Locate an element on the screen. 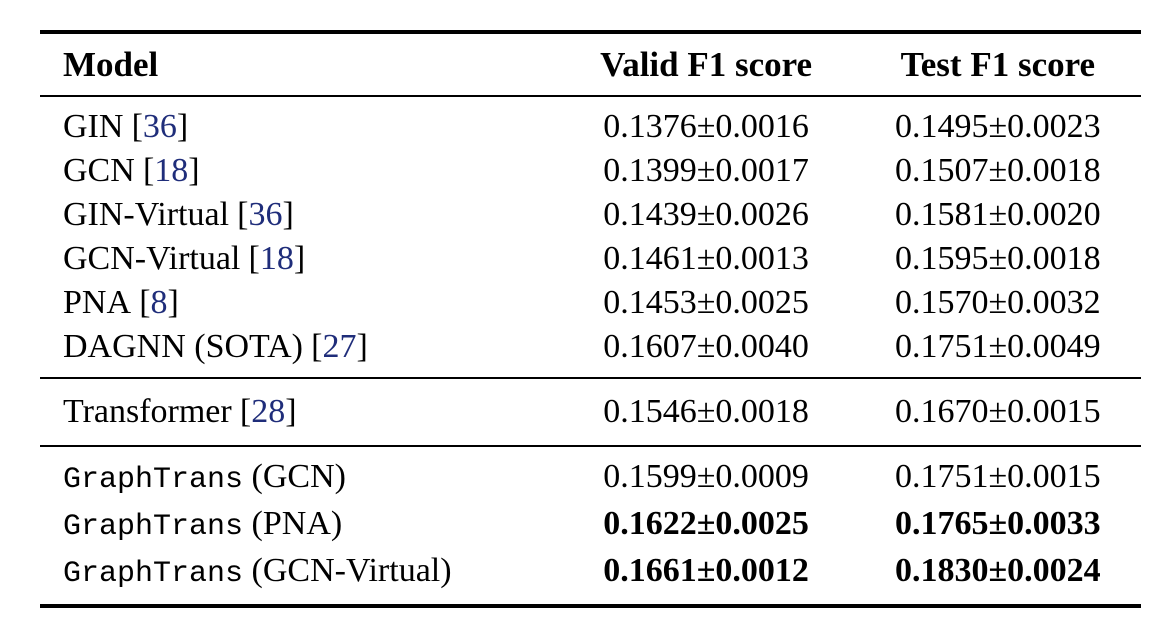 The height and width of the screenshot is (618, 1158). table-row: GCN [18] 0.1399±0.0017 0.1507±0.0018 is located at coordinates (590, 171).